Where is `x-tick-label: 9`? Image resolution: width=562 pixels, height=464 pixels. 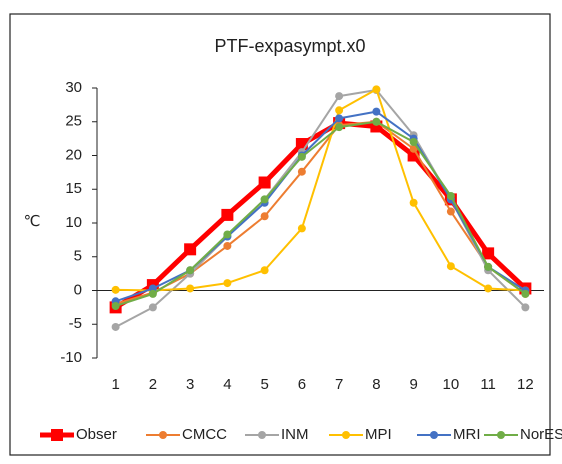
x-tick-label: 9 is located at coordinates (413, 384).